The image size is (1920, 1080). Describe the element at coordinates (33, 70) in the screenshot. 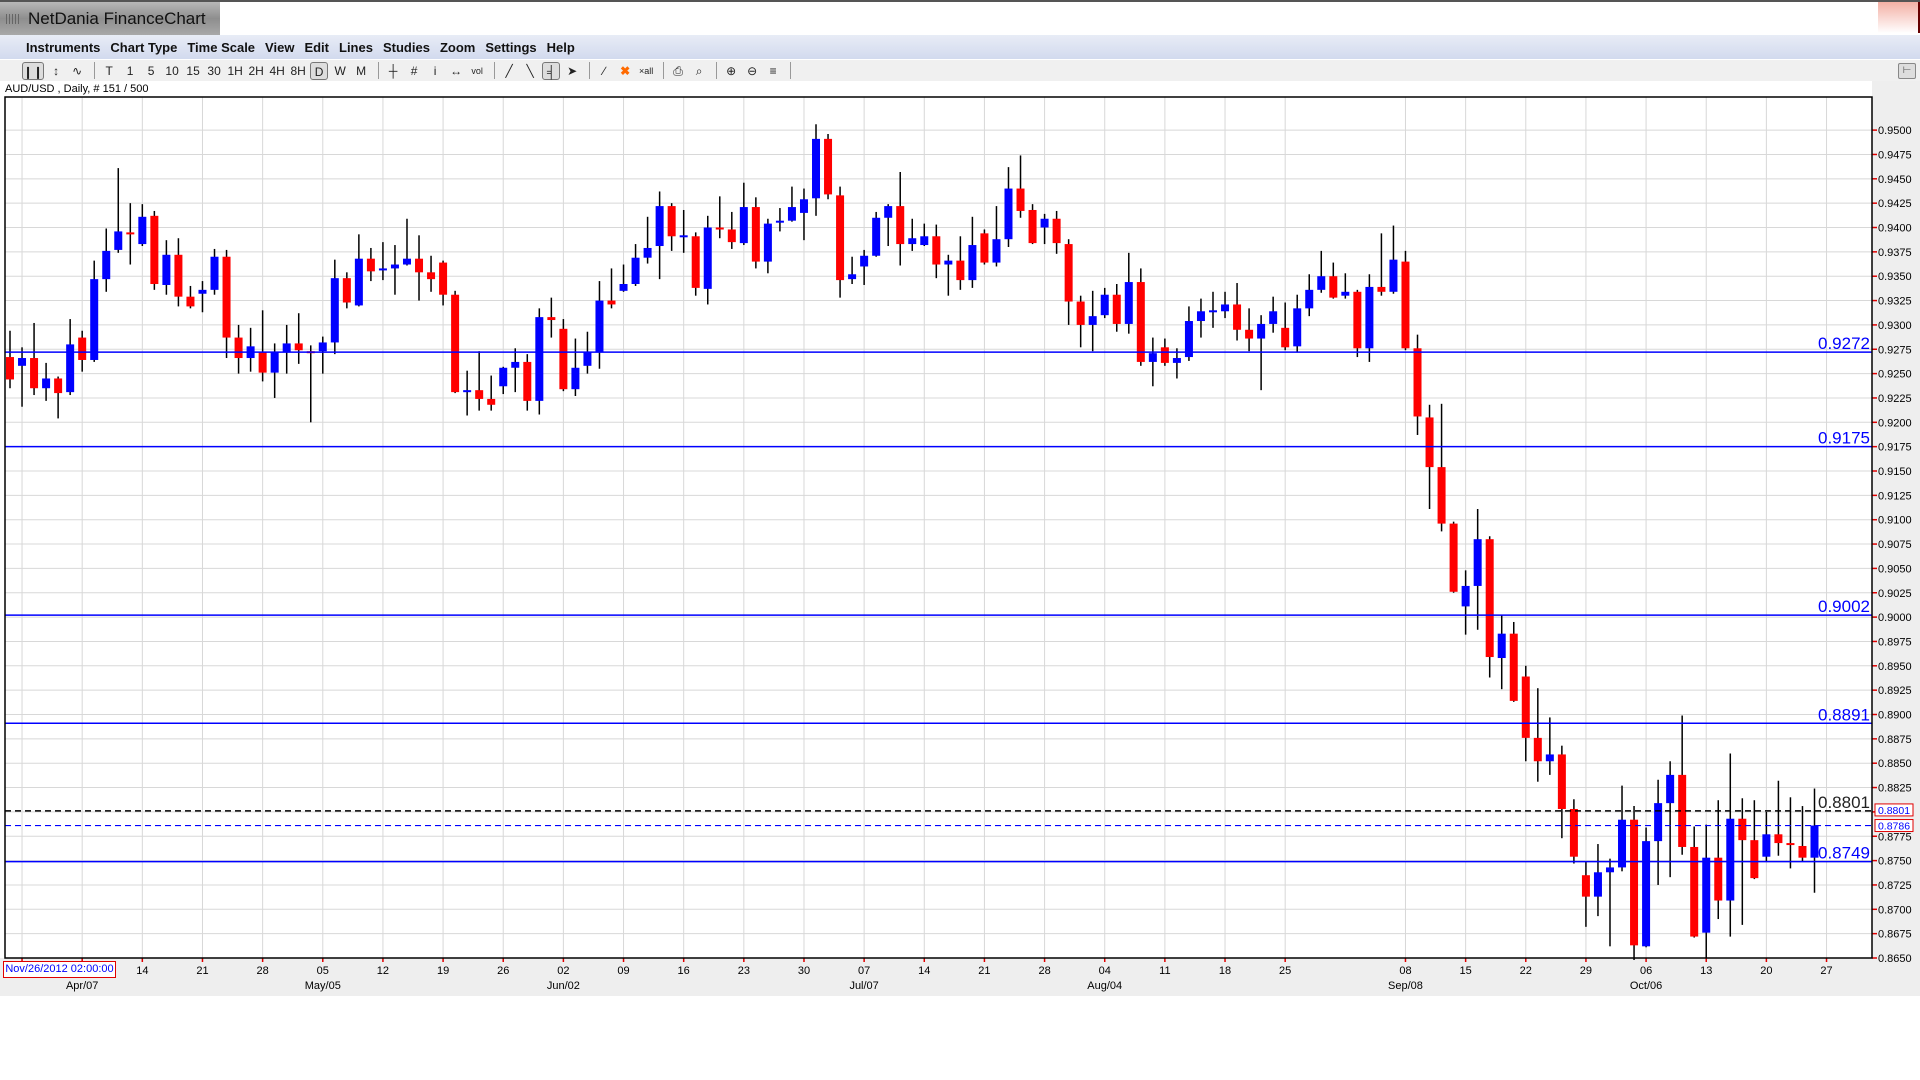

I see `candlestick-icon: ❙❙` at that location.